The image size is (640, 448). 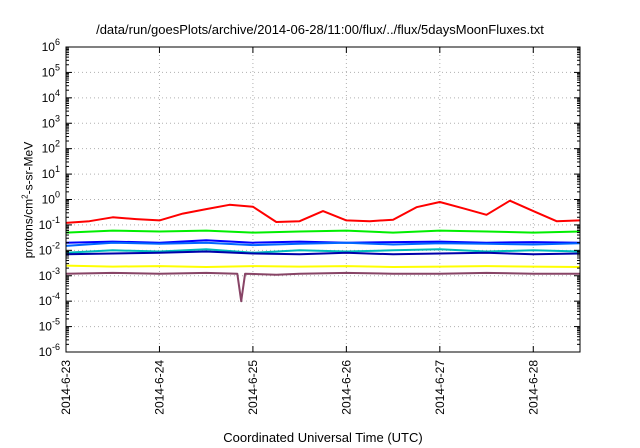 I want to click on y-tick-label: 10⁻¹, so click(x=49, y=223).